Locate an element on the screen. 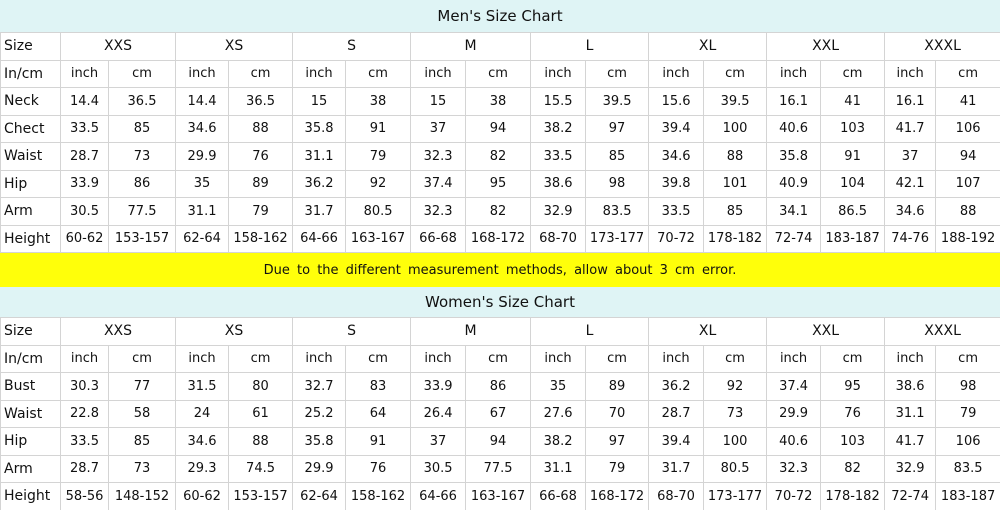 This screenshot has height=510, width=1000. measure-cell: 38 is located at coordinates (498, 101).